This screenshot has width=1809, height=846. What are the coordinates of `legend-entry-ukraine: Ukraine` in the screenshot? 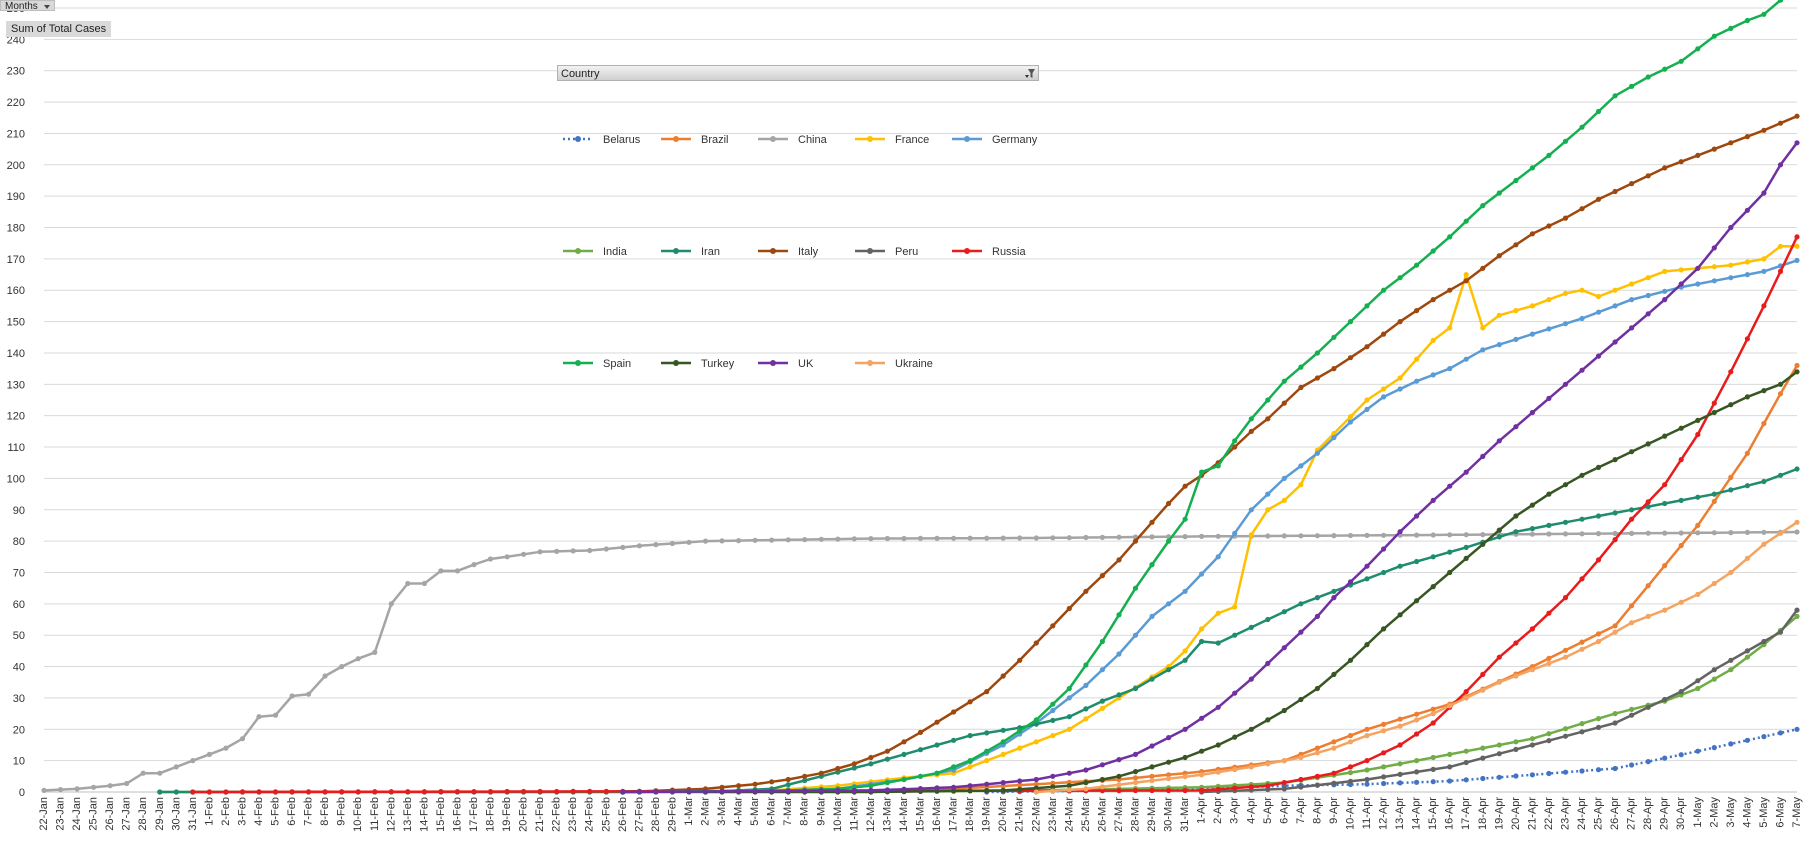 It's located at (894, 364).